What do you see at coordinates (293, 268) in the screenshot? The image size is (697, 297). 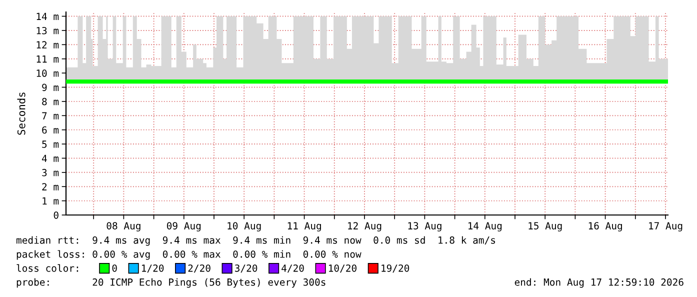 I see `legend-label: 4/20` at bounding box center [293, 268].